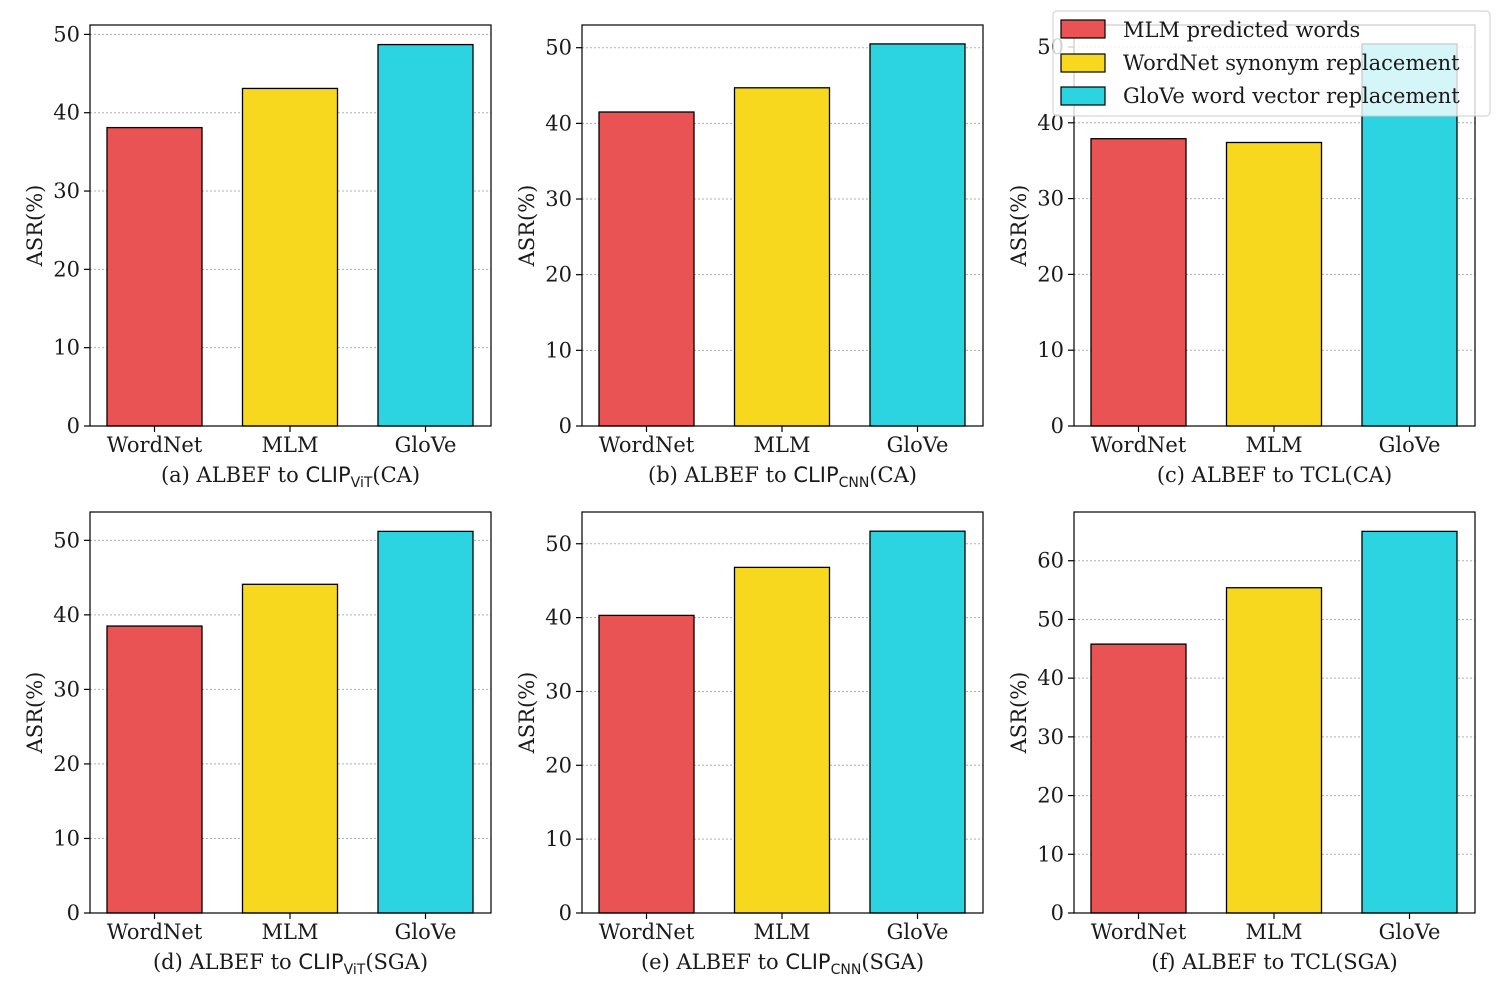 The image size is (1500, 1000). What do you see at coordinates (1274, 962) in the screenshot?
I see `panel-caption: (f) ALBEF to TCL(SGA)` at bounding box center [1274, 962].